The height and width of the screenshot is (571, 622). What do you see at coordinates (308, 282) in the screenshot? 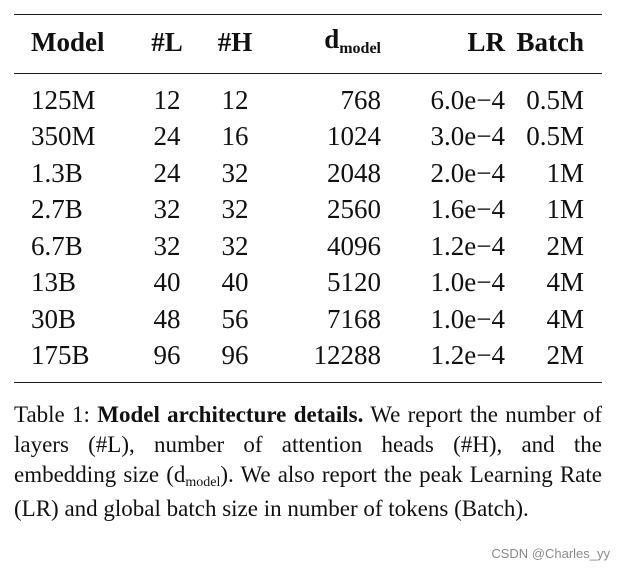
I see `table-row: 13B 40 40 5120 1.0e−4 4M` at bounding box center [308, 282].